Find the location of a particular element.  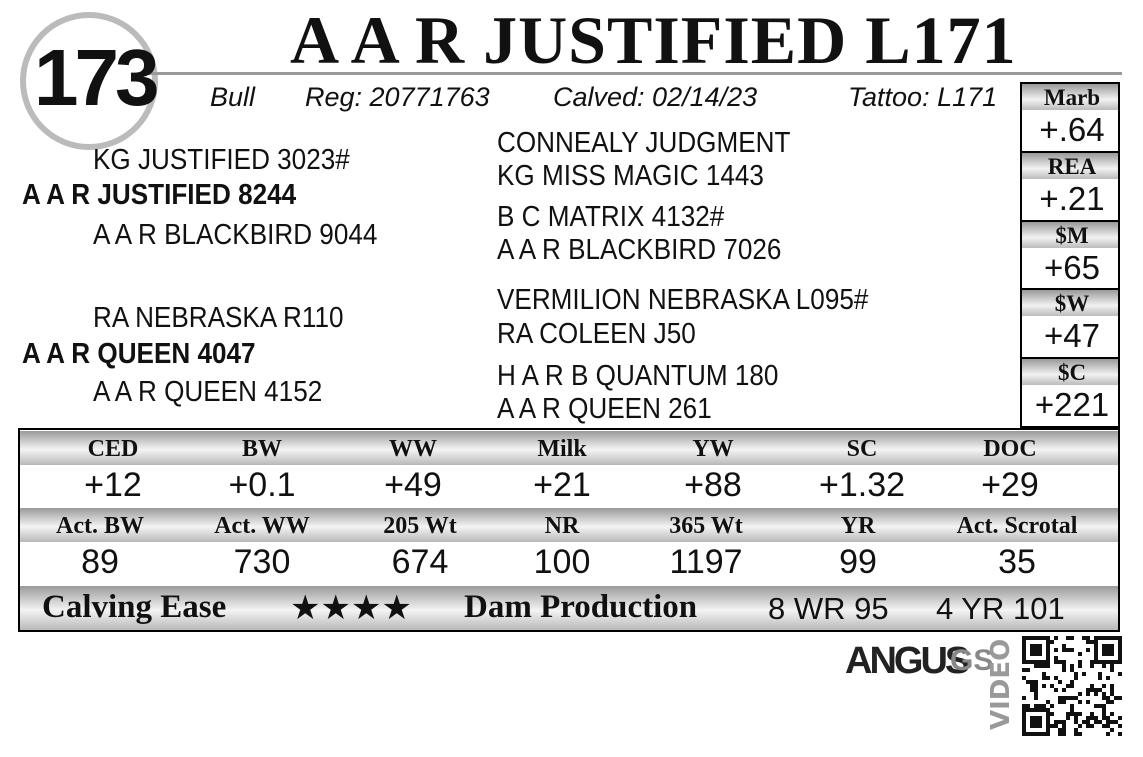

epds-label: WW is located at coordinates (413, 449).